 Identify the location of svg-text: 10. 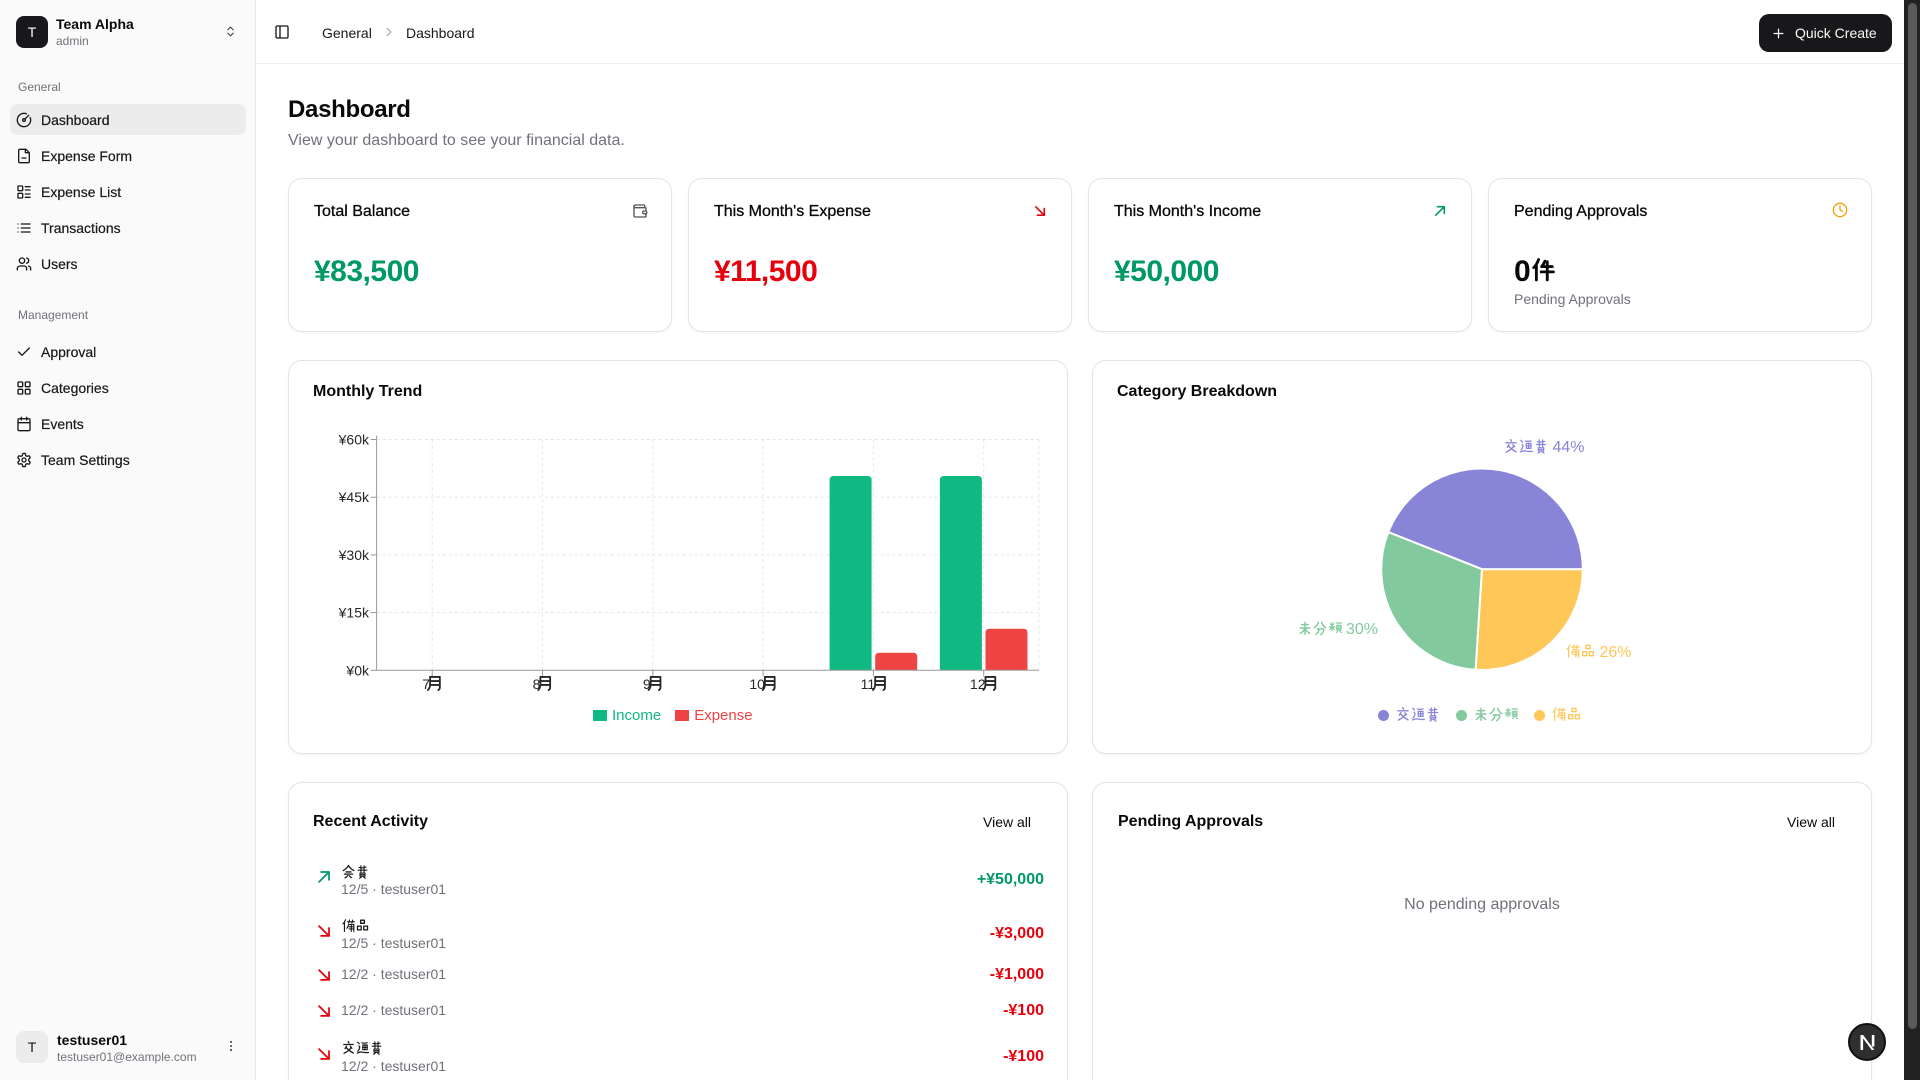
(757, 684).